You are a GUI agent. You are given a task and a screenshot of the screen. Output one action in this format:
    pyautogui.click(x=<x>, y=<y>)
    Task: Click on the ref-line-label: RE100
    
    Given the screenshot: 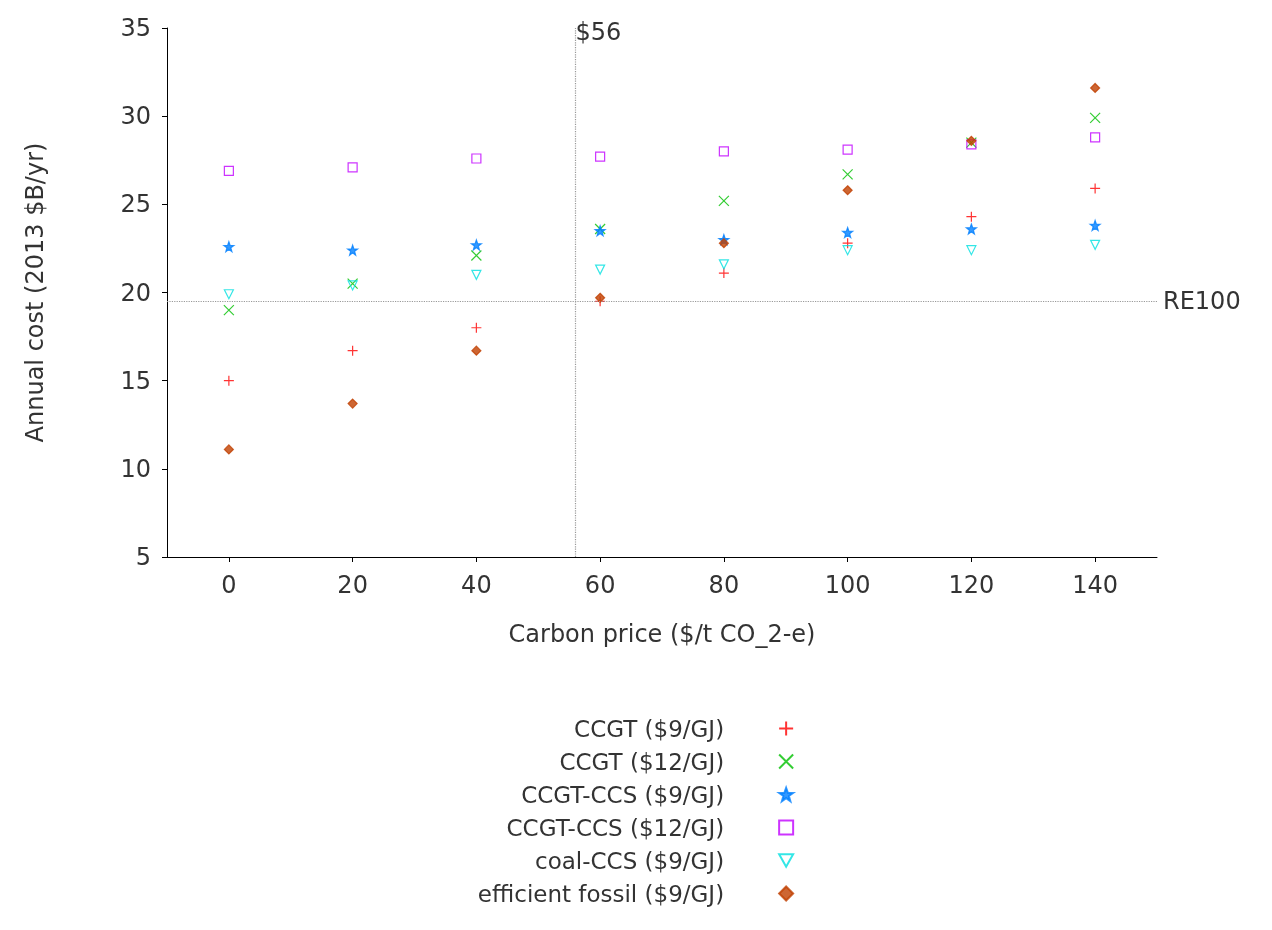 What is the action you would take?
    pyautogui.click(x=1202, y=301)
    